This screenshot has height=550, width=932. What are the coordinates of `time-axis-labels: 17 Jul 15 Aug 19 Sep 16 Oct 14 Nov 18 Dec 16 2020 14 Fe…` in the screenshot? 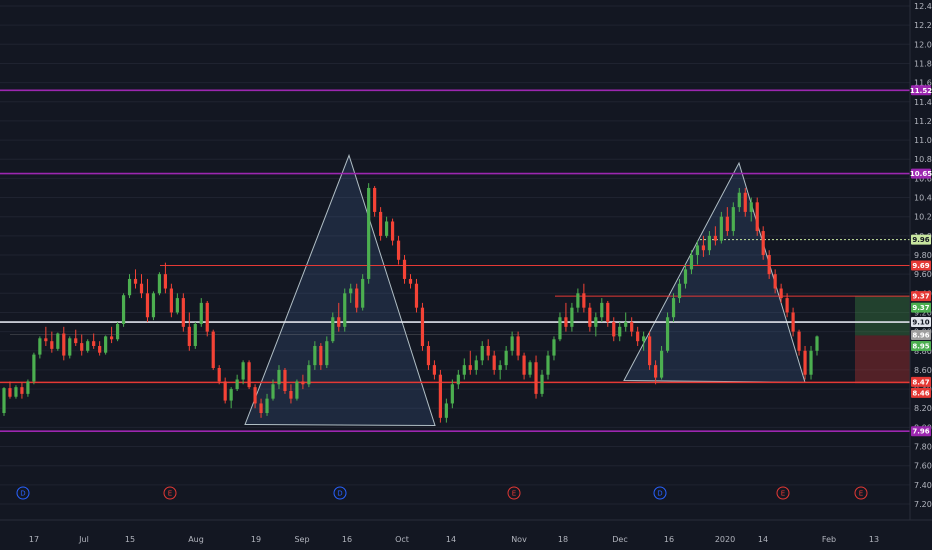 It's located at (454, 539).